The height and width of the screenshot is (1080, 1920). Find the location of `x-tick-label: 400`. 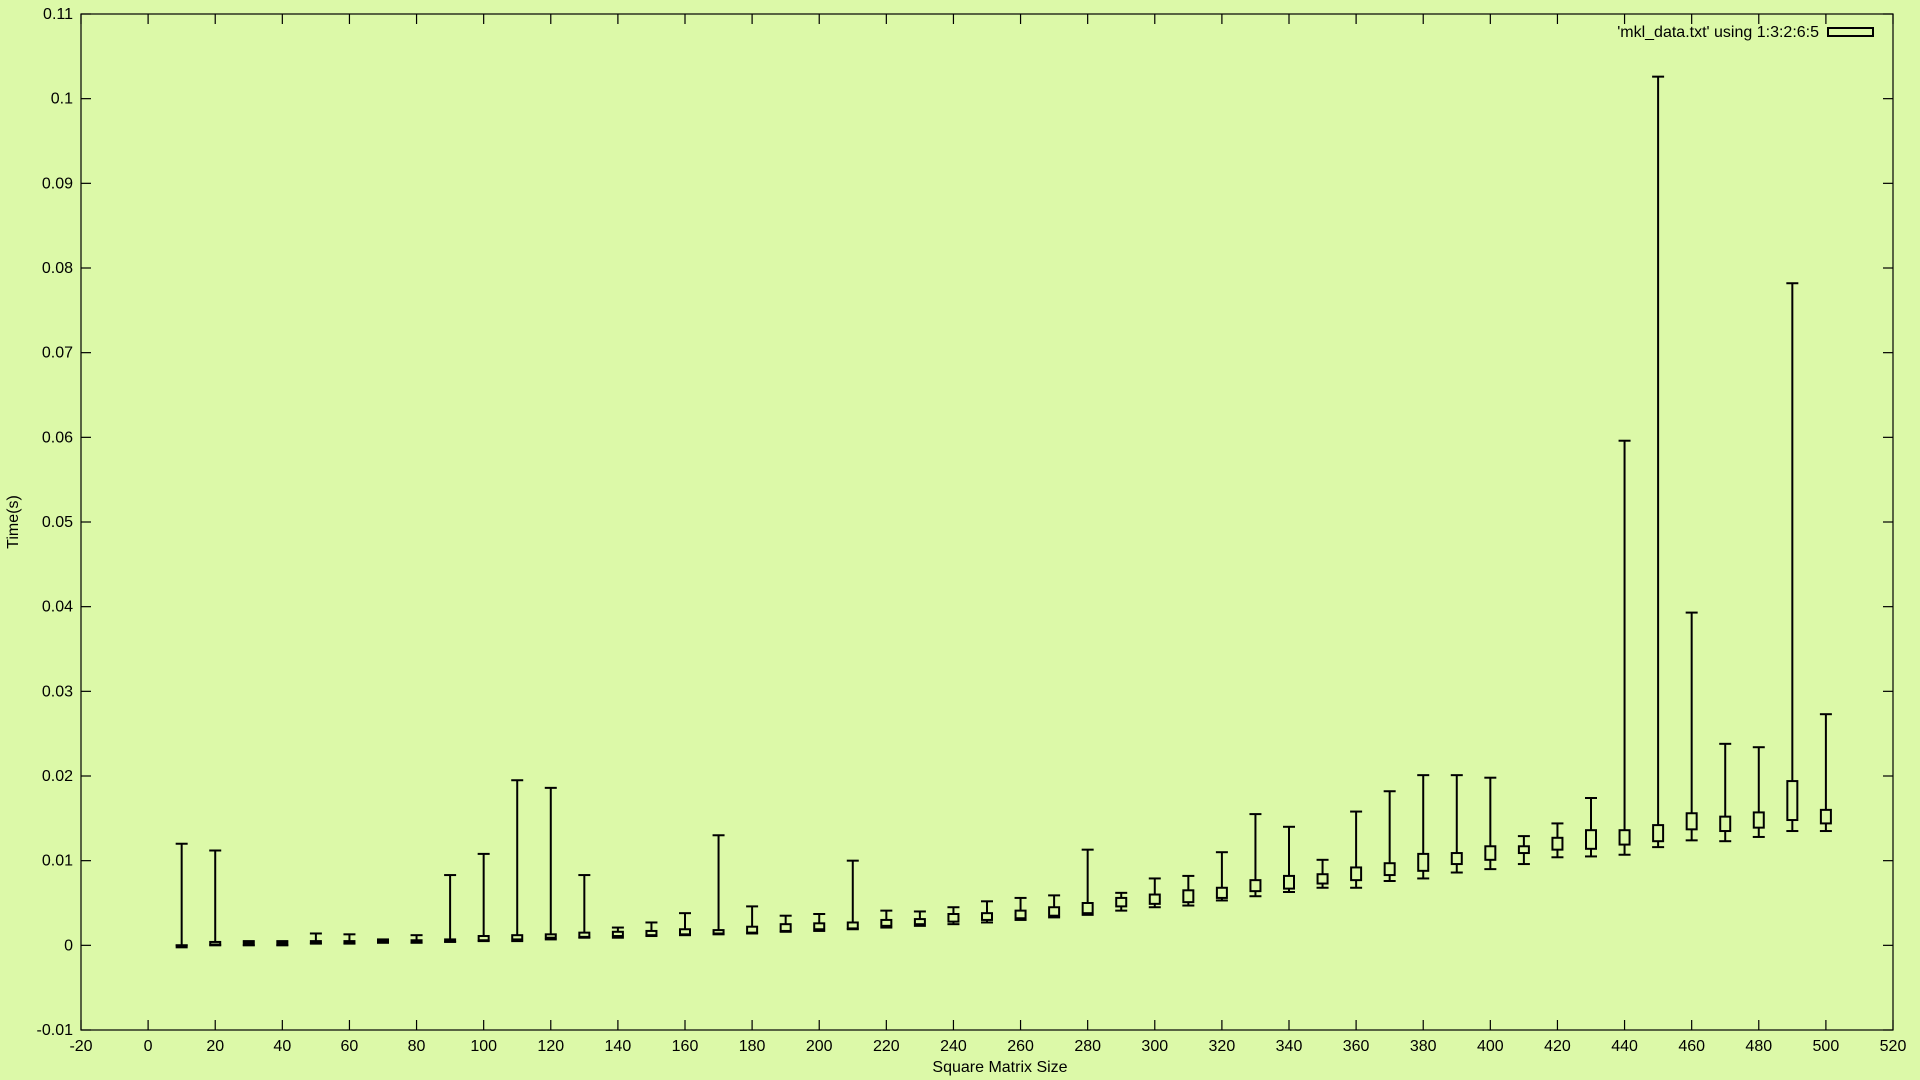

x-tick-label: 400 is located at coordinates (1490, 1046).